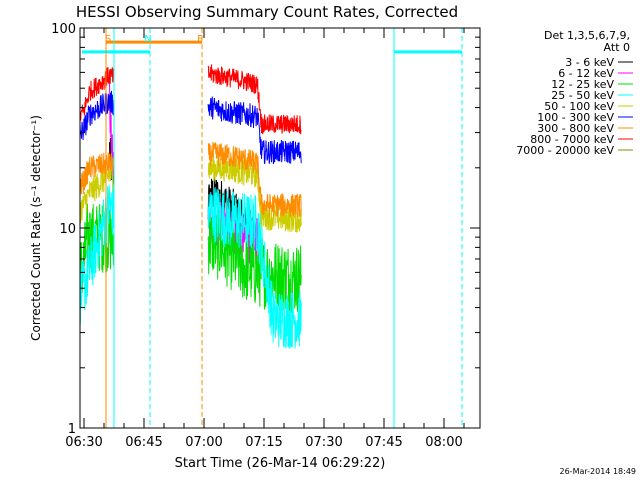  What do you see at coordinates (323, 442) in the screenshot?
I see `x-tick-label: 07:30` at bounding box center [323, 442].